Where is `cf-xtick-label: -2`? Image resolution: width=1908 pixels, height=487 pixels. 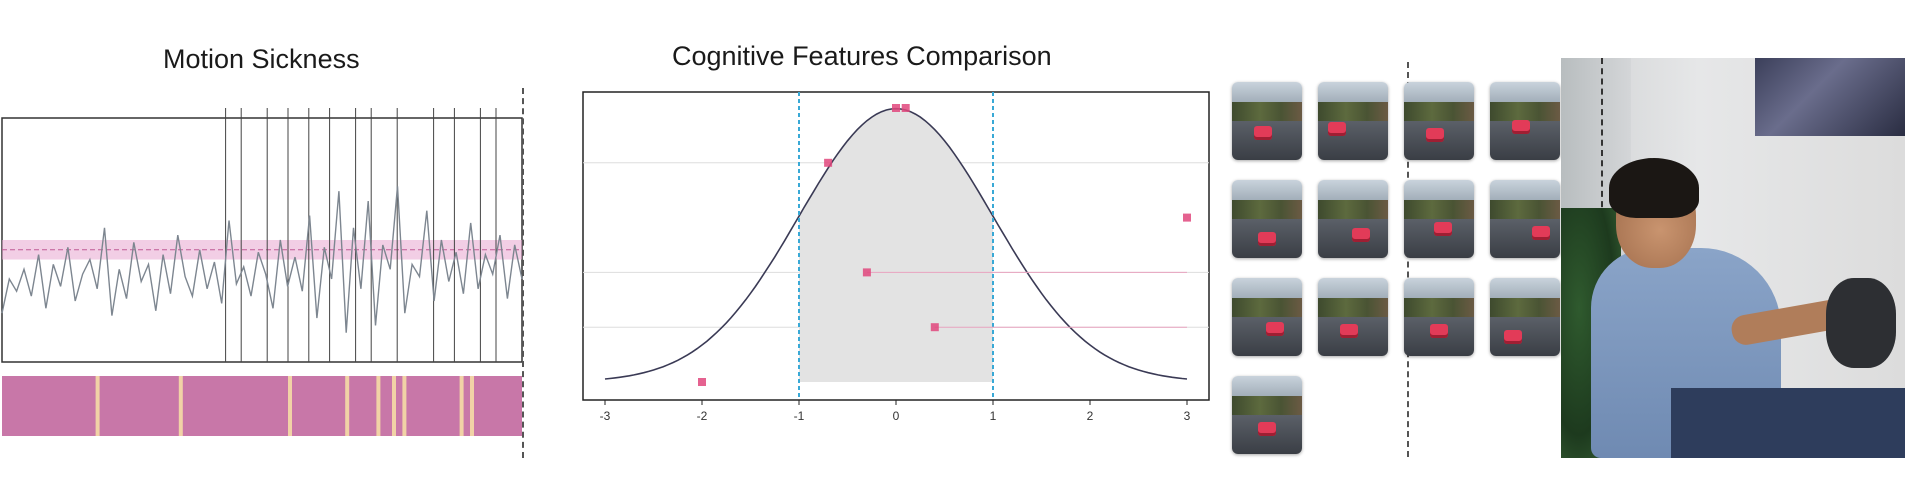
cf-xtick-label: -2 is located at coordinates (702, 416).